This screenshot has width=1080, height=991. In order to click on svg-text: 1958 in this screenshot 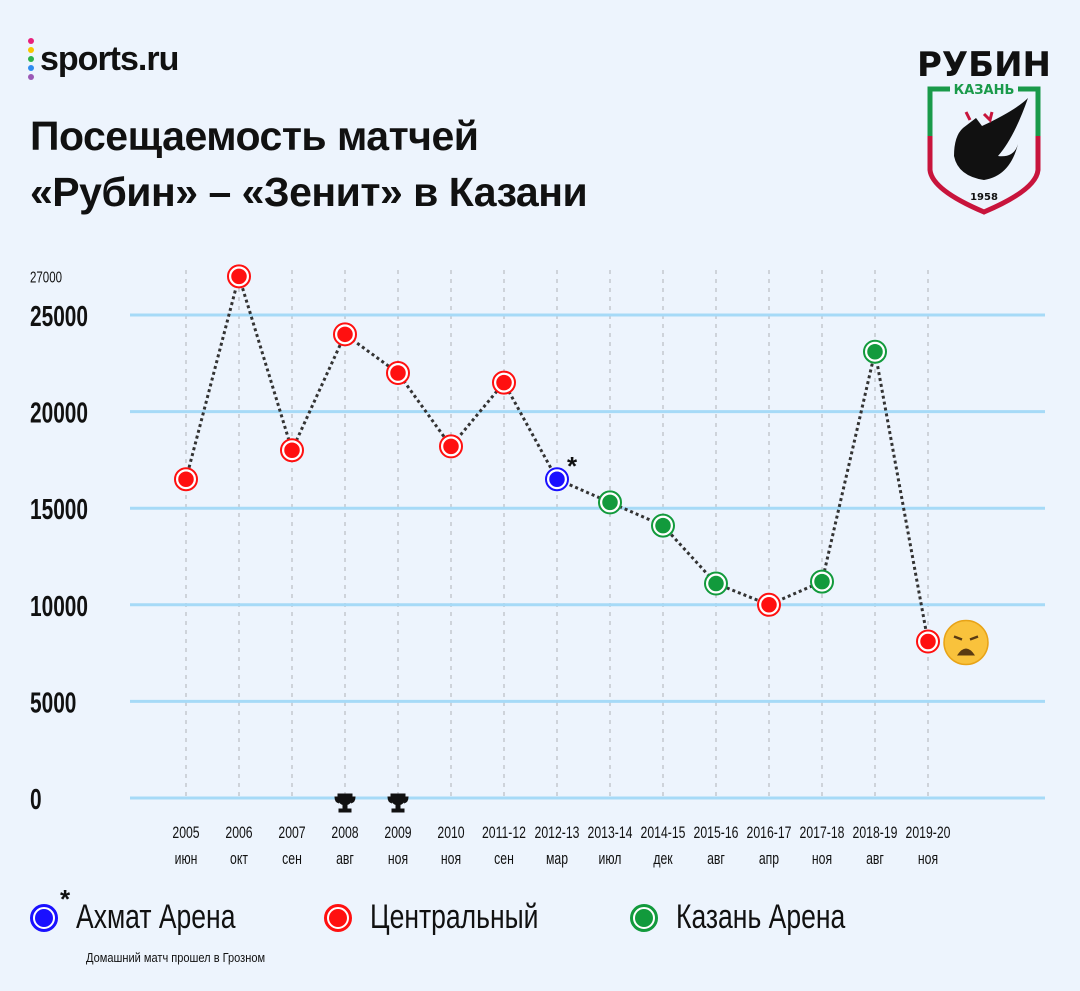, I will do `click(984, 197)`.